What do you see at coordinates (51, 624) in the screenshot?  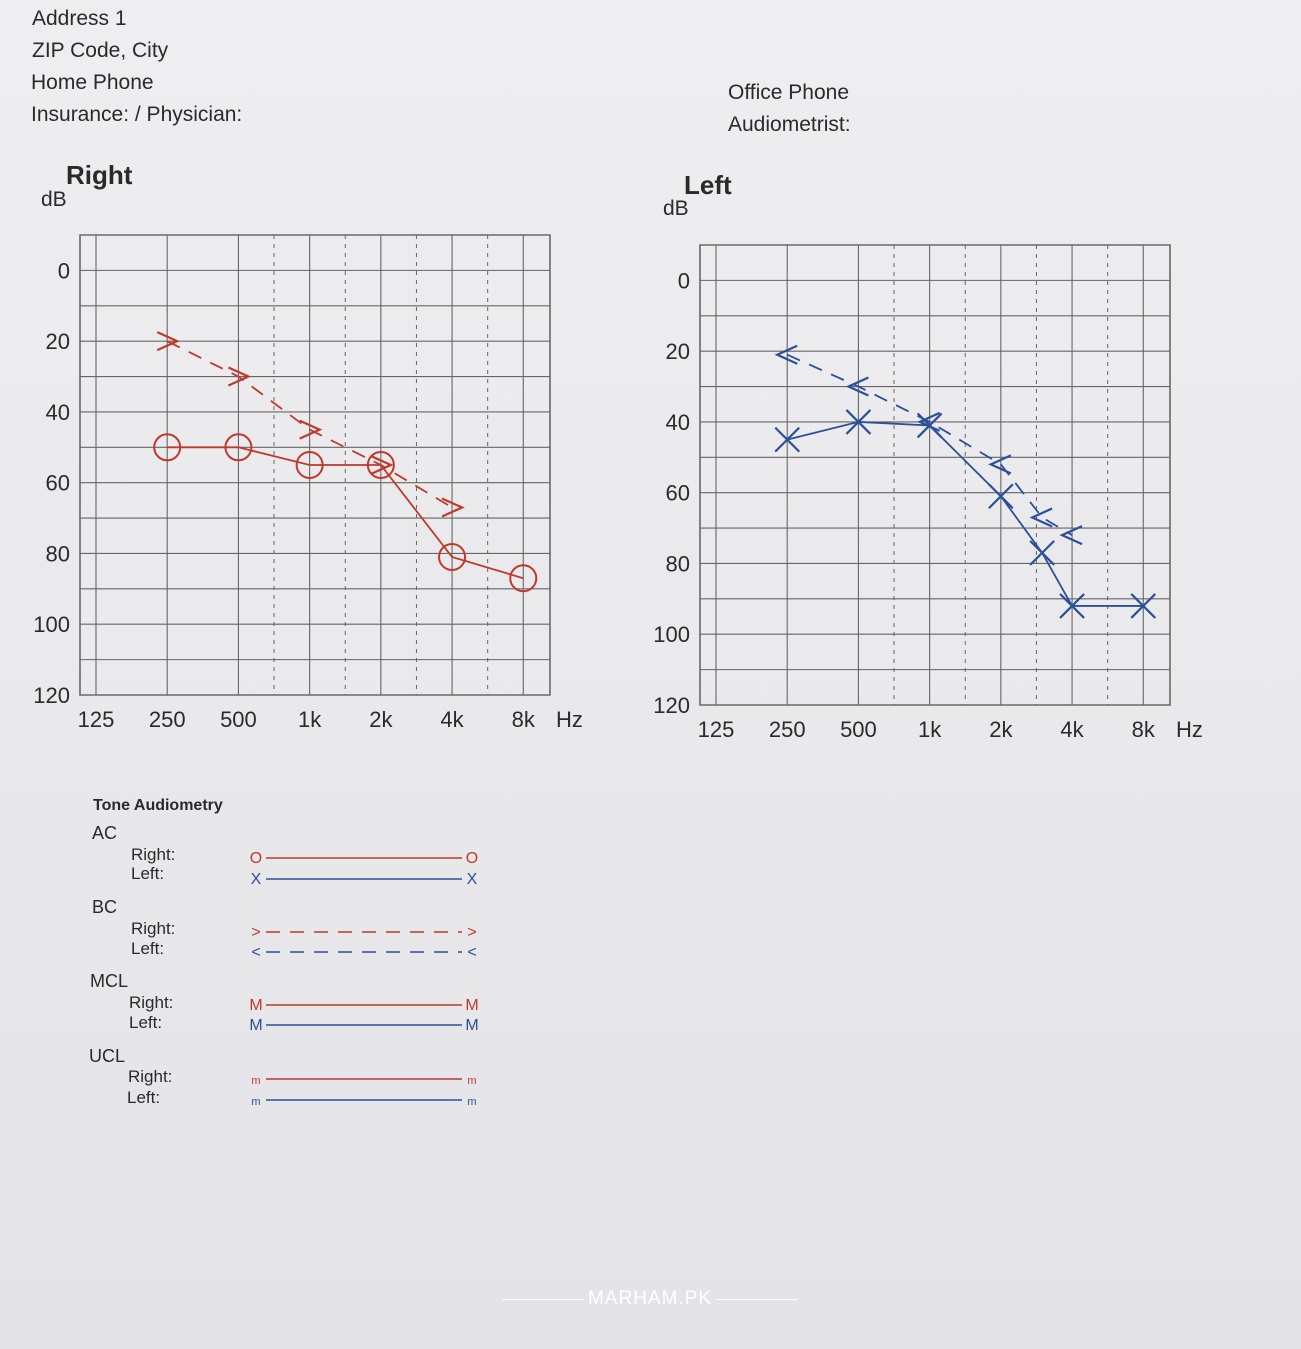 I see `right-ytick-label: 100` at bounding box center [51, 624].